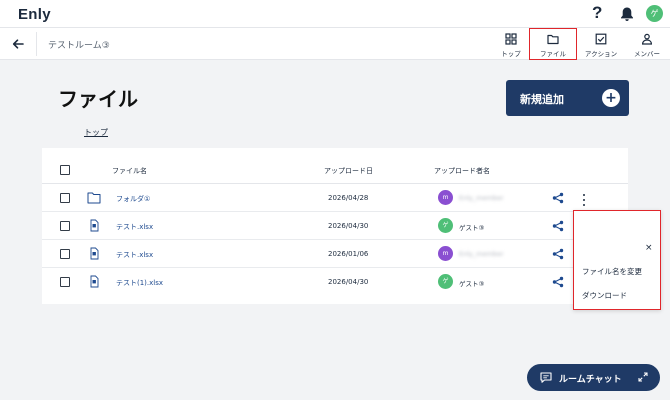 The width and height of the screenshot is (670, 400). What do you see at coordinates (34, 14) in the screenshot?
I see `app-logo: Enly` at bounding box center [34, 14].